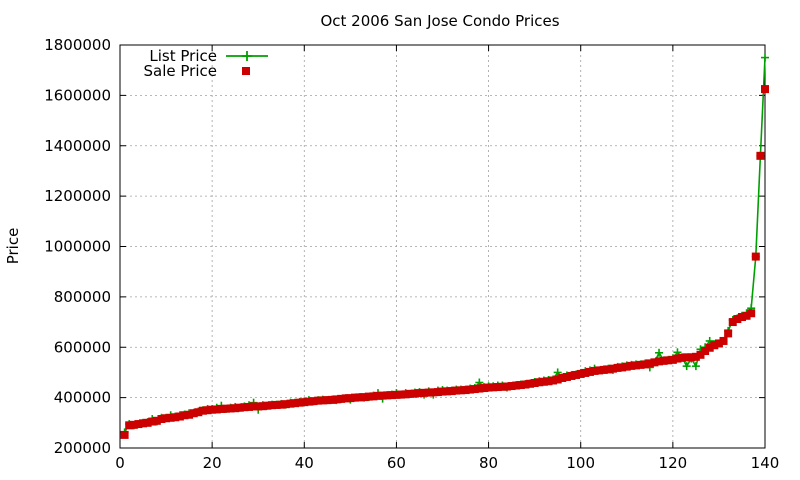 This screenshot has height=480, width=800. I want to click on x-tick-labels: 0 20 40 60 80 100 120 140, so click(447, 463).